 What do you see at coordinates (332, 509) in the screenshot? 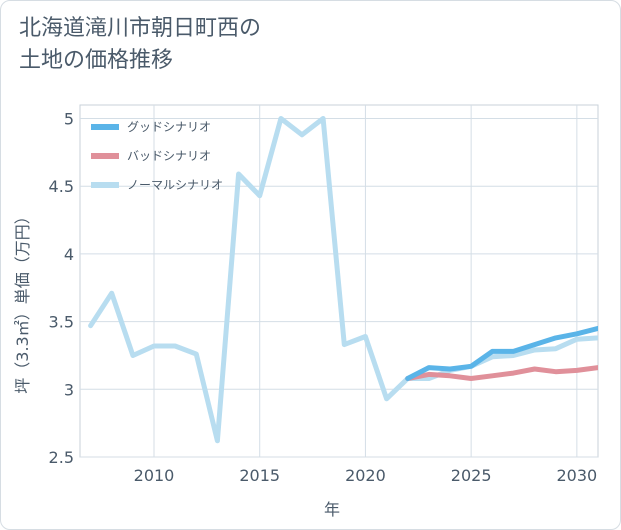
I see `x-axis-label: 年` at bounding box center [332, 509].